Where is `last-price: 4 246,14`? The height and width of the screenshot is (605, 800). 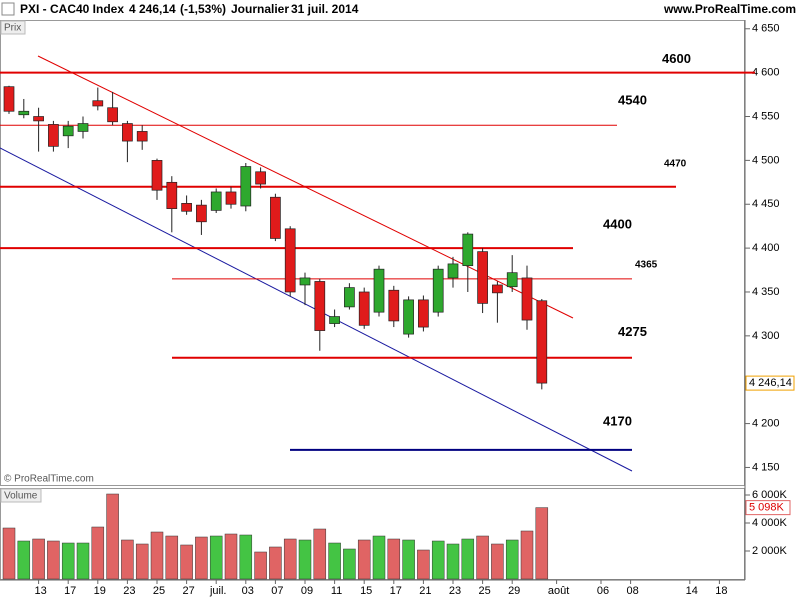
last-price: 4 246,14 is located at coordinates (152, 9).